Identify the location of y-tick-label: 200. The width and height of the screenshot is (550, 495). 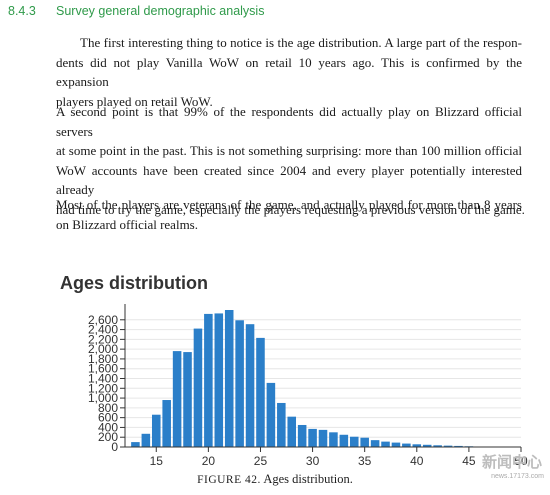
(108, 437).